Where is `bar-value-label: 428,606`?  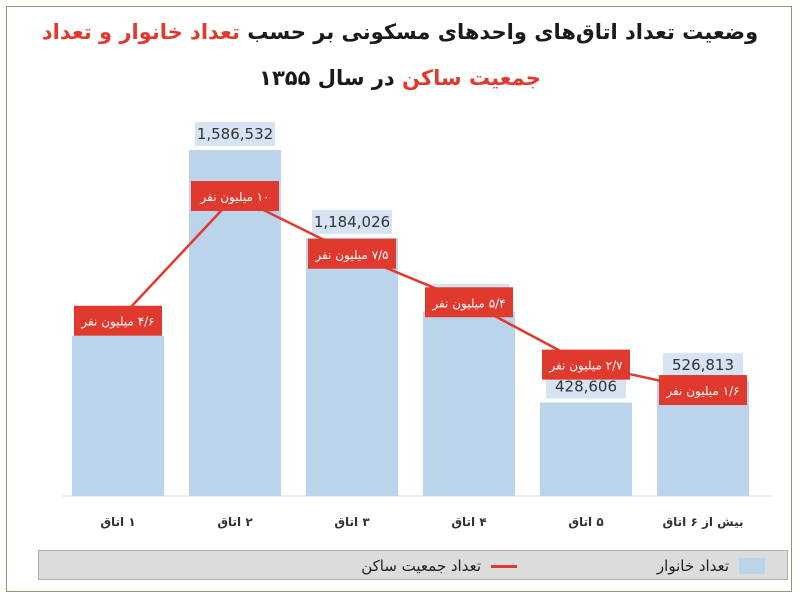
bar-value-label: 428,606 is located at coordinates (586, 387).